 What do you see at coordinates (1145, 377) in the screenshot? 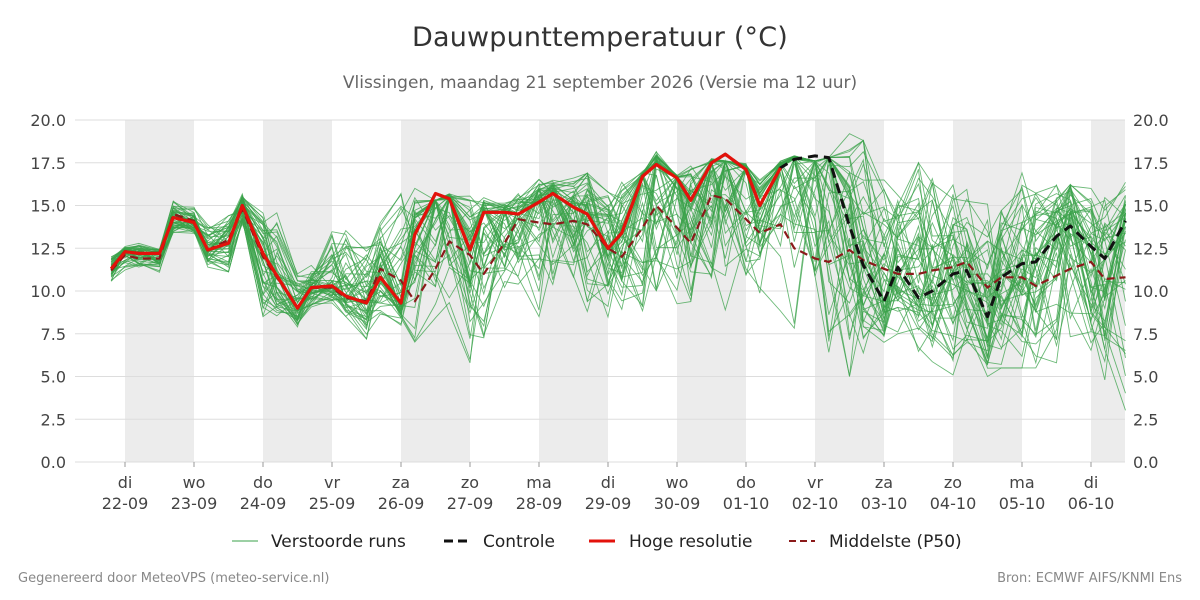
I see `y-tick-label-right: 5.0` at bounding box center [1145, 377].